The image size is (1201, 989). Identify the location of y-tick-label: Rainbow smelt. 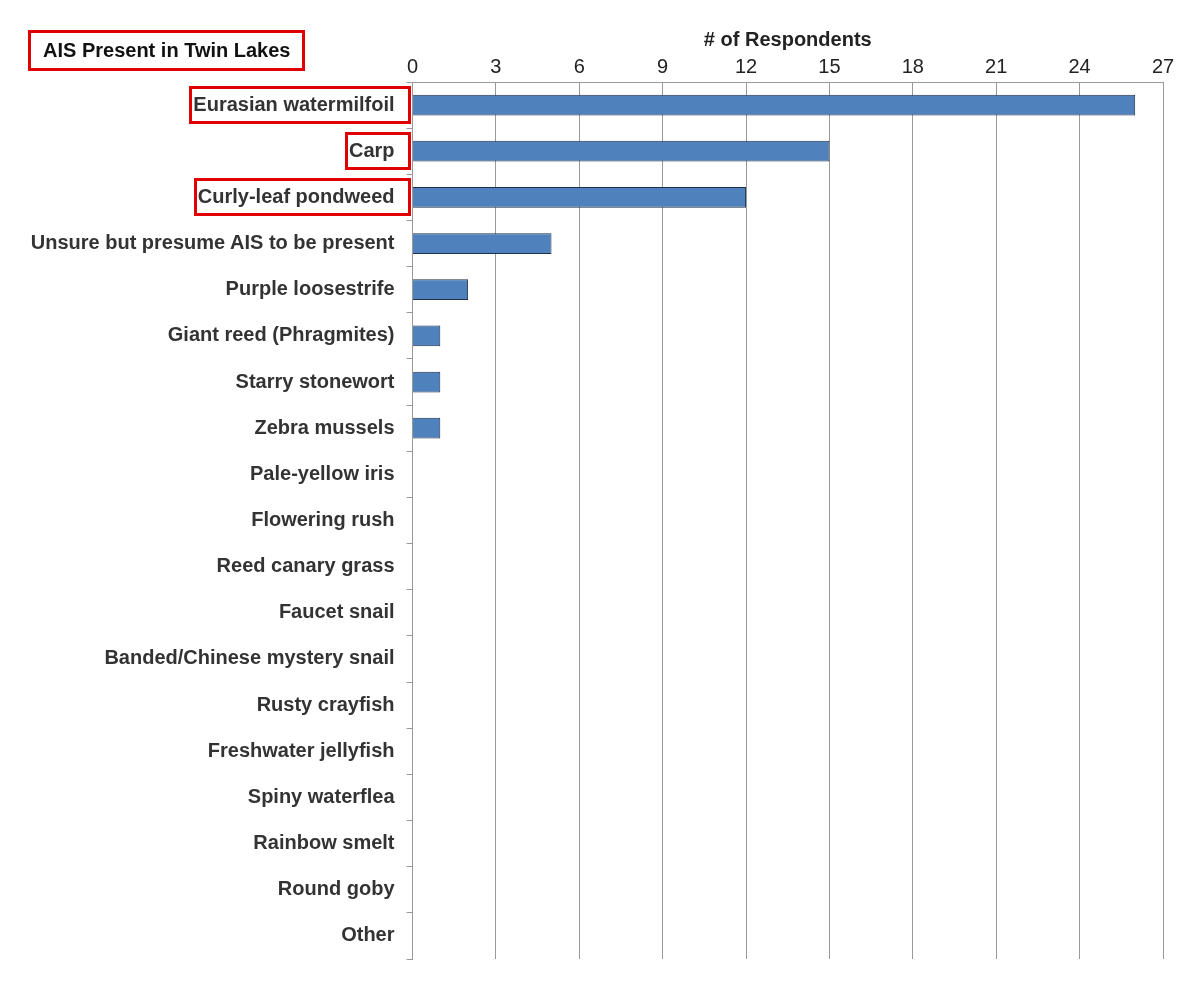
(324, 842).